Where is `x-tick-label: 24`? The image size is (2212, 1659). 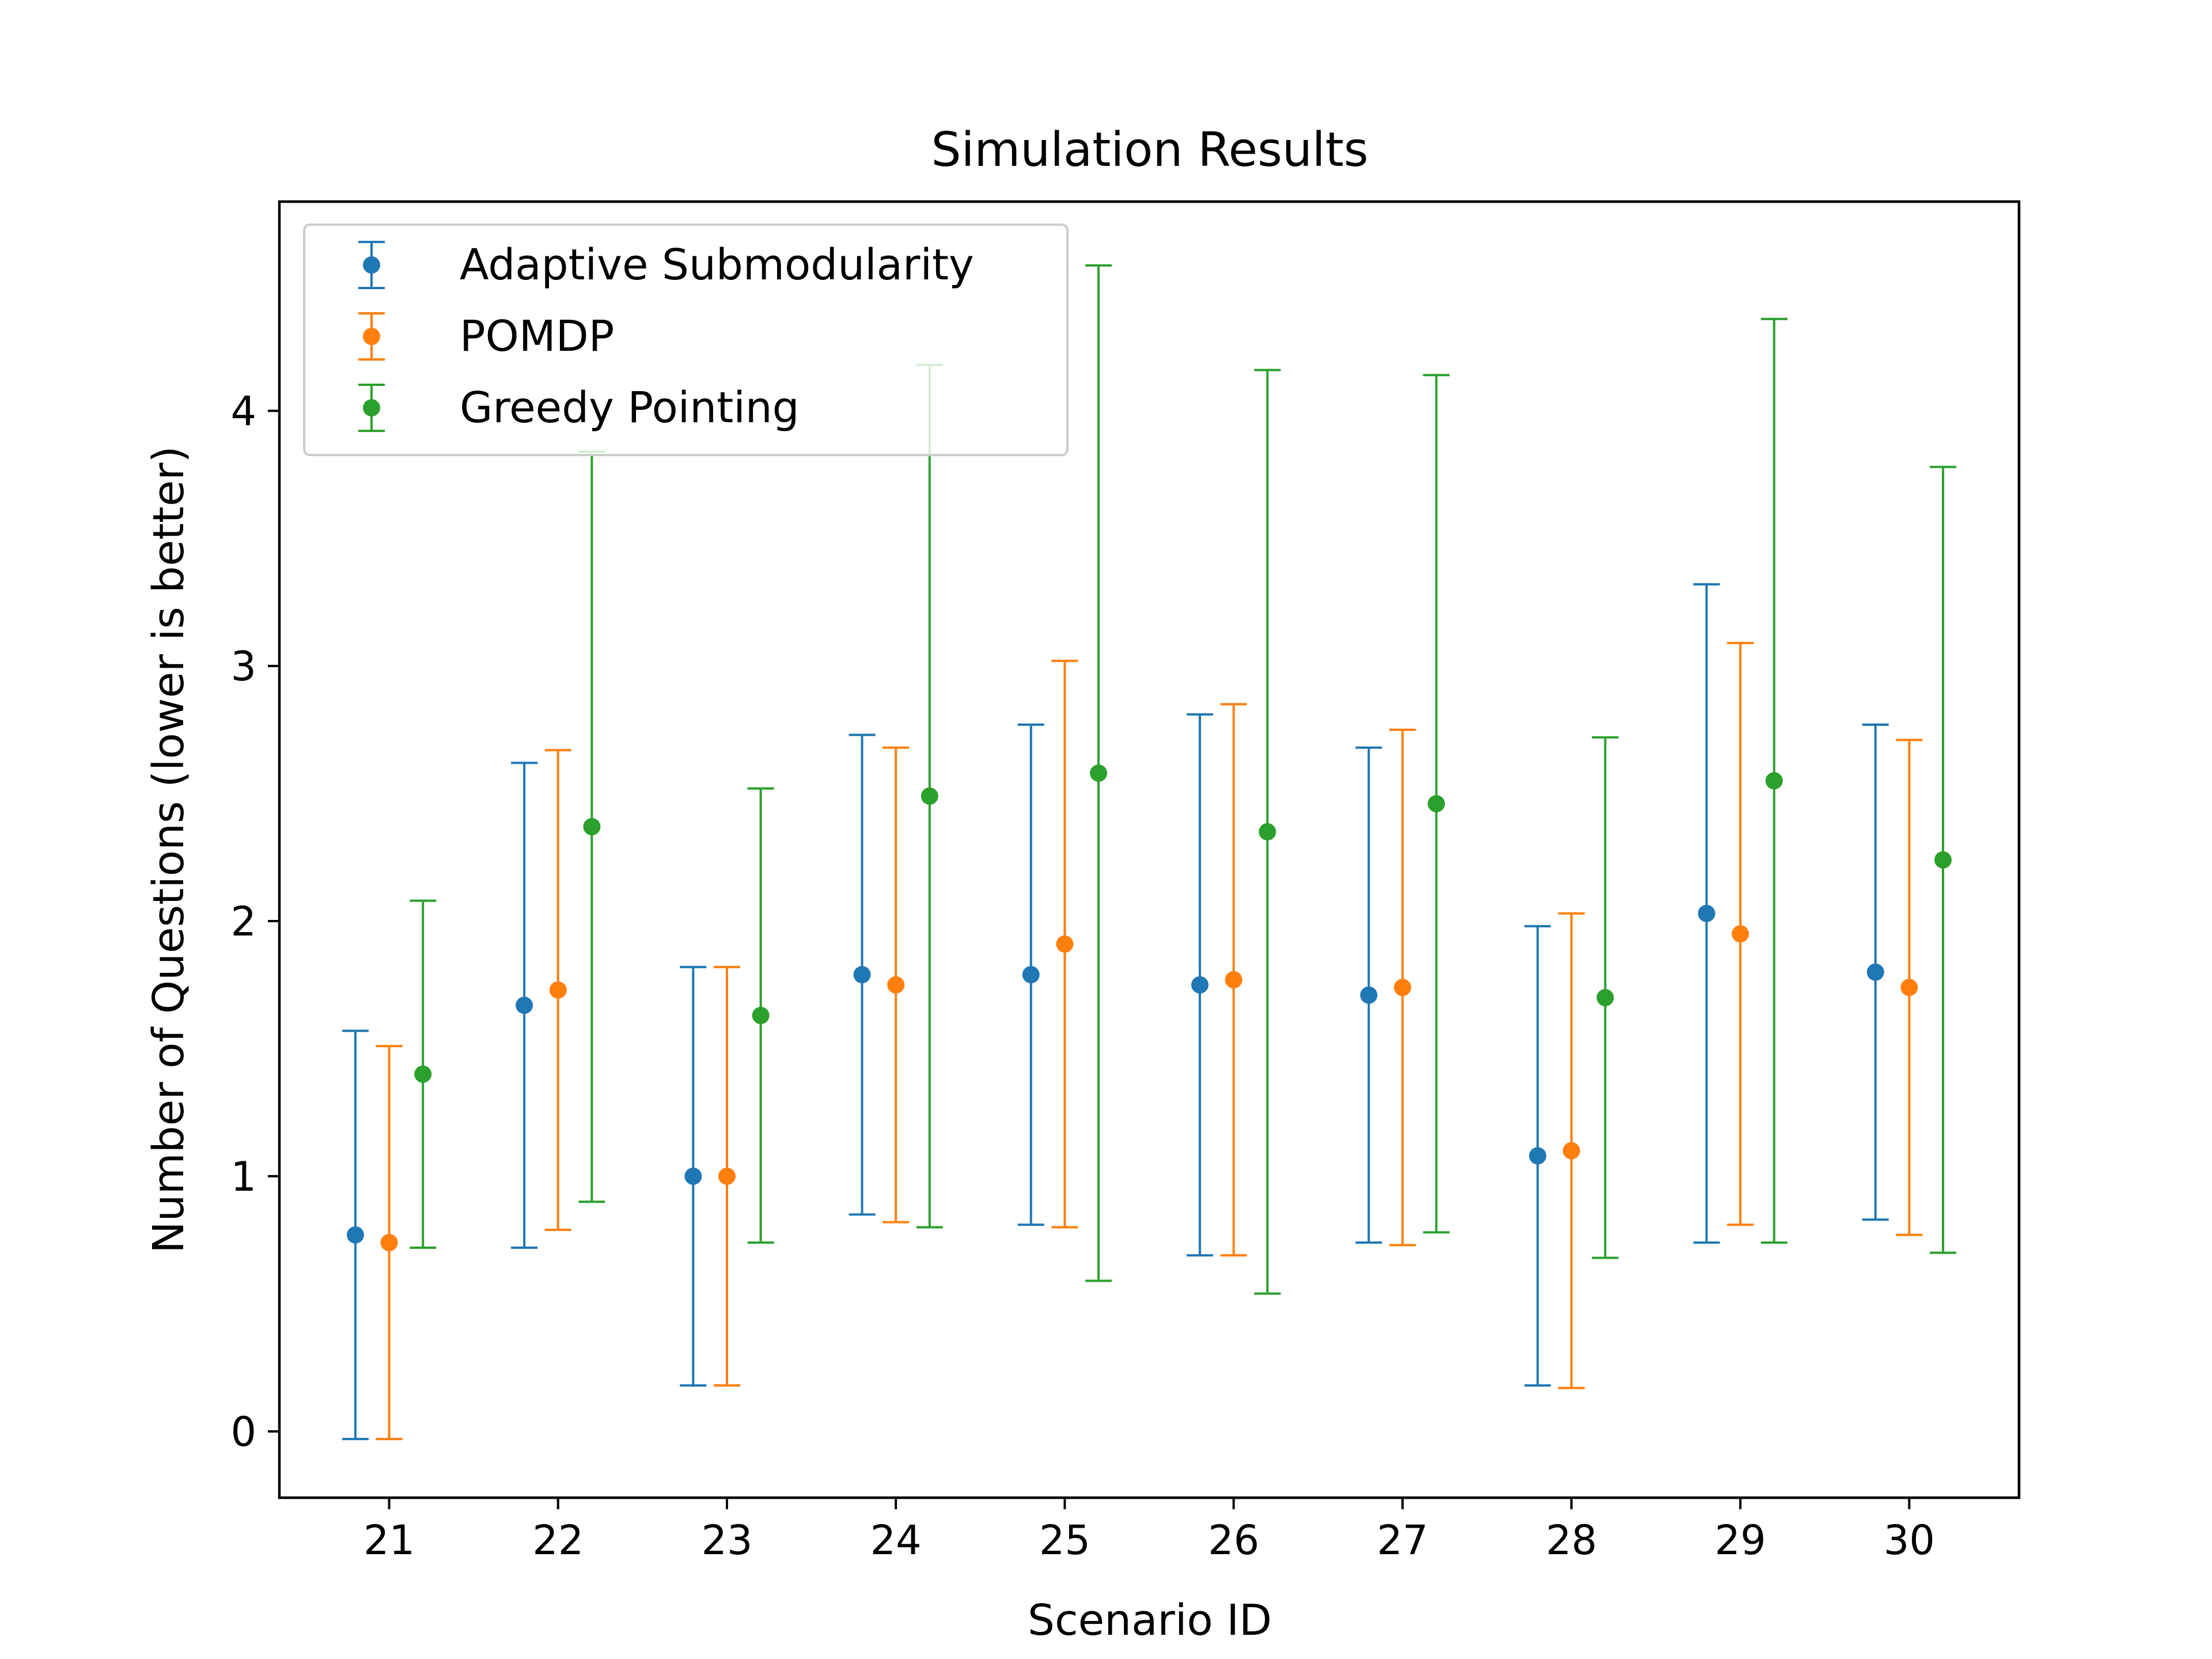 x-tick-label: 24 is located at coordinates (896, 1540).